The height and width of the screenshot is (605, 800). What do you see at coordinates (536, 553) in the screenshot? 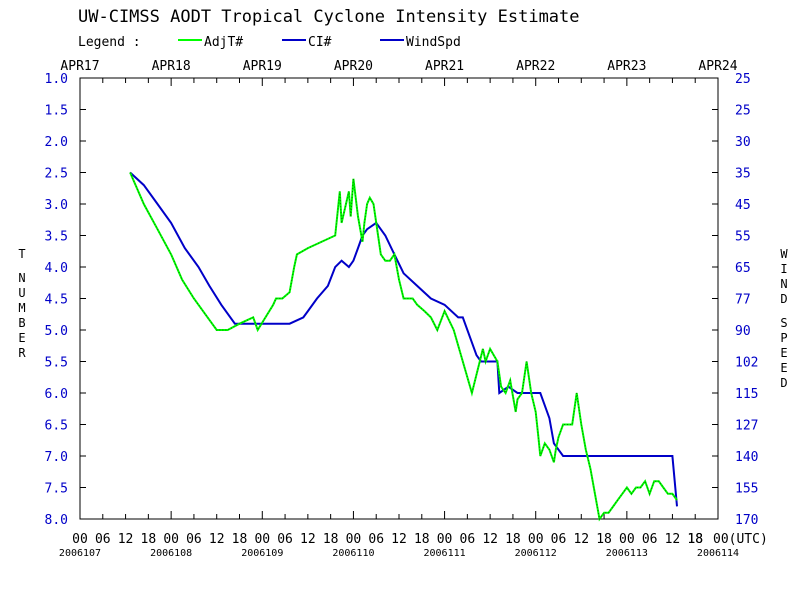
I see `x-date-label: 2006112` at bounding box center [536, 553].